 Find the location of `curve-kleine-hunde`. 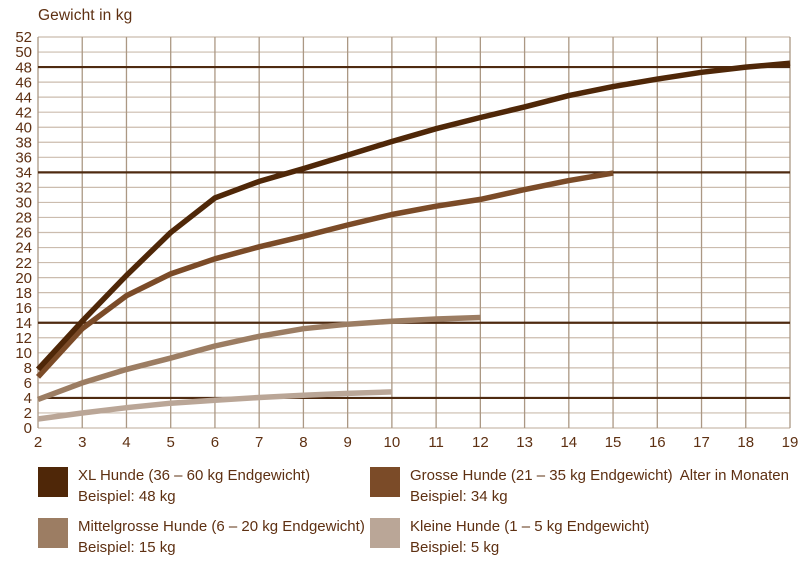

curve-kleine-hunde is located at coordinates (214, 405).